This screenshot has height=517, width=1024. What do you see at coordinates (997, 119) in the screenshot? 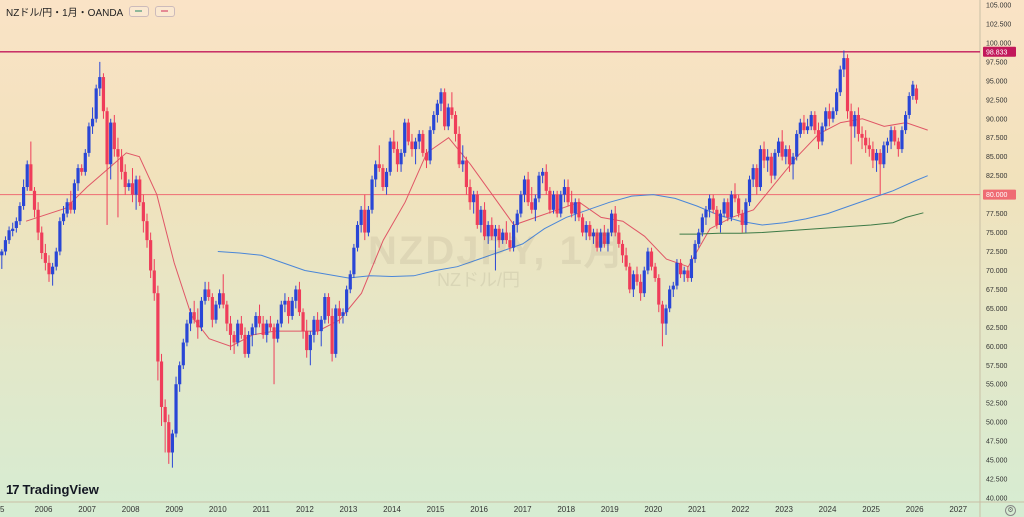
I see `y-tick-label: 90.000` at bounding box center [997, 119].